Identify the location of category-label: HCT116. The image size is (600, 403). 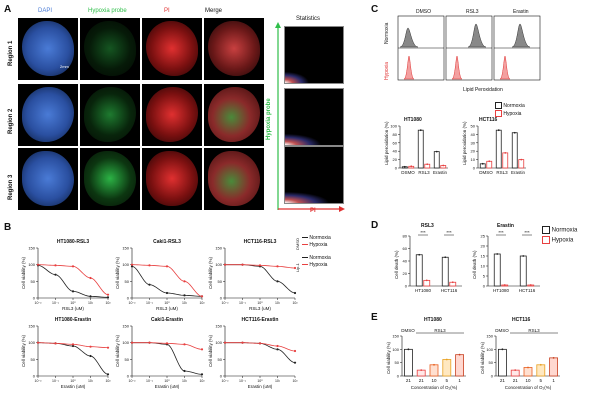
(527, 290).